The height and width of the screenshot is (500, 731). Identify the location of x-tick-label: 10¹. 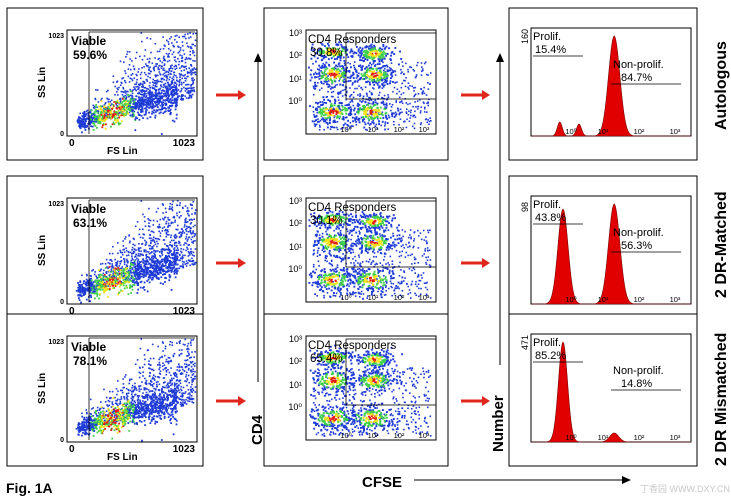
(373, 129).